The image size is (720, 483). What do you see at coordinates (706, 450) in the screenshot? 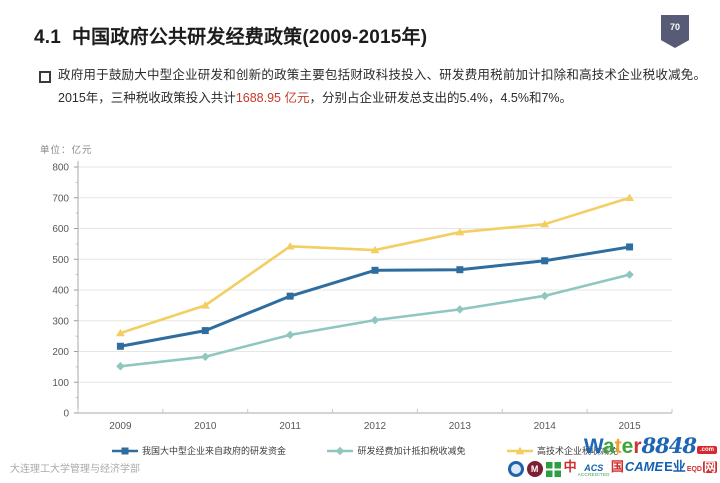
I see `watermark-com-badge: .com` at bounding box center [706, 450].